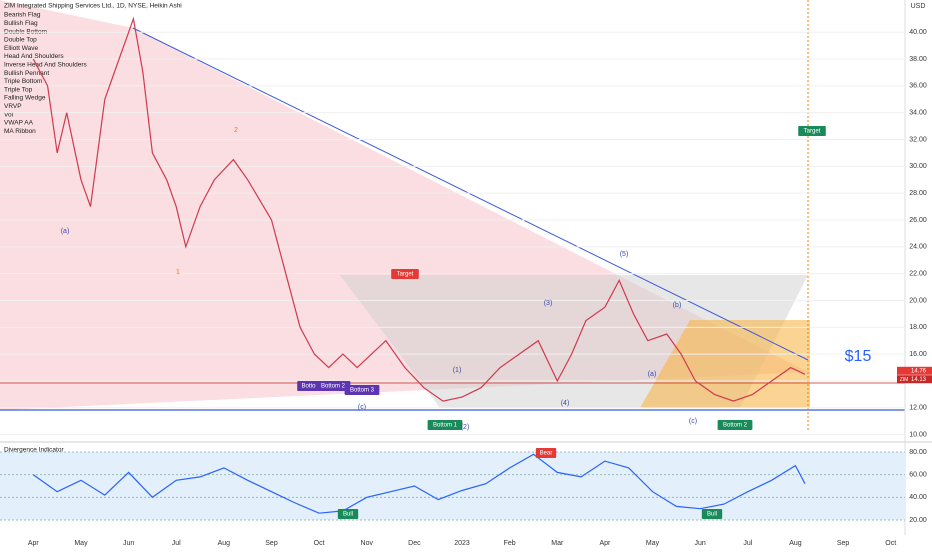 This screenshot has height=555, width=932. What do you see at coordinates (918, 274) in the screenshot?
I see `y-tick-label: 22.00` at bounding box center [918, 274].